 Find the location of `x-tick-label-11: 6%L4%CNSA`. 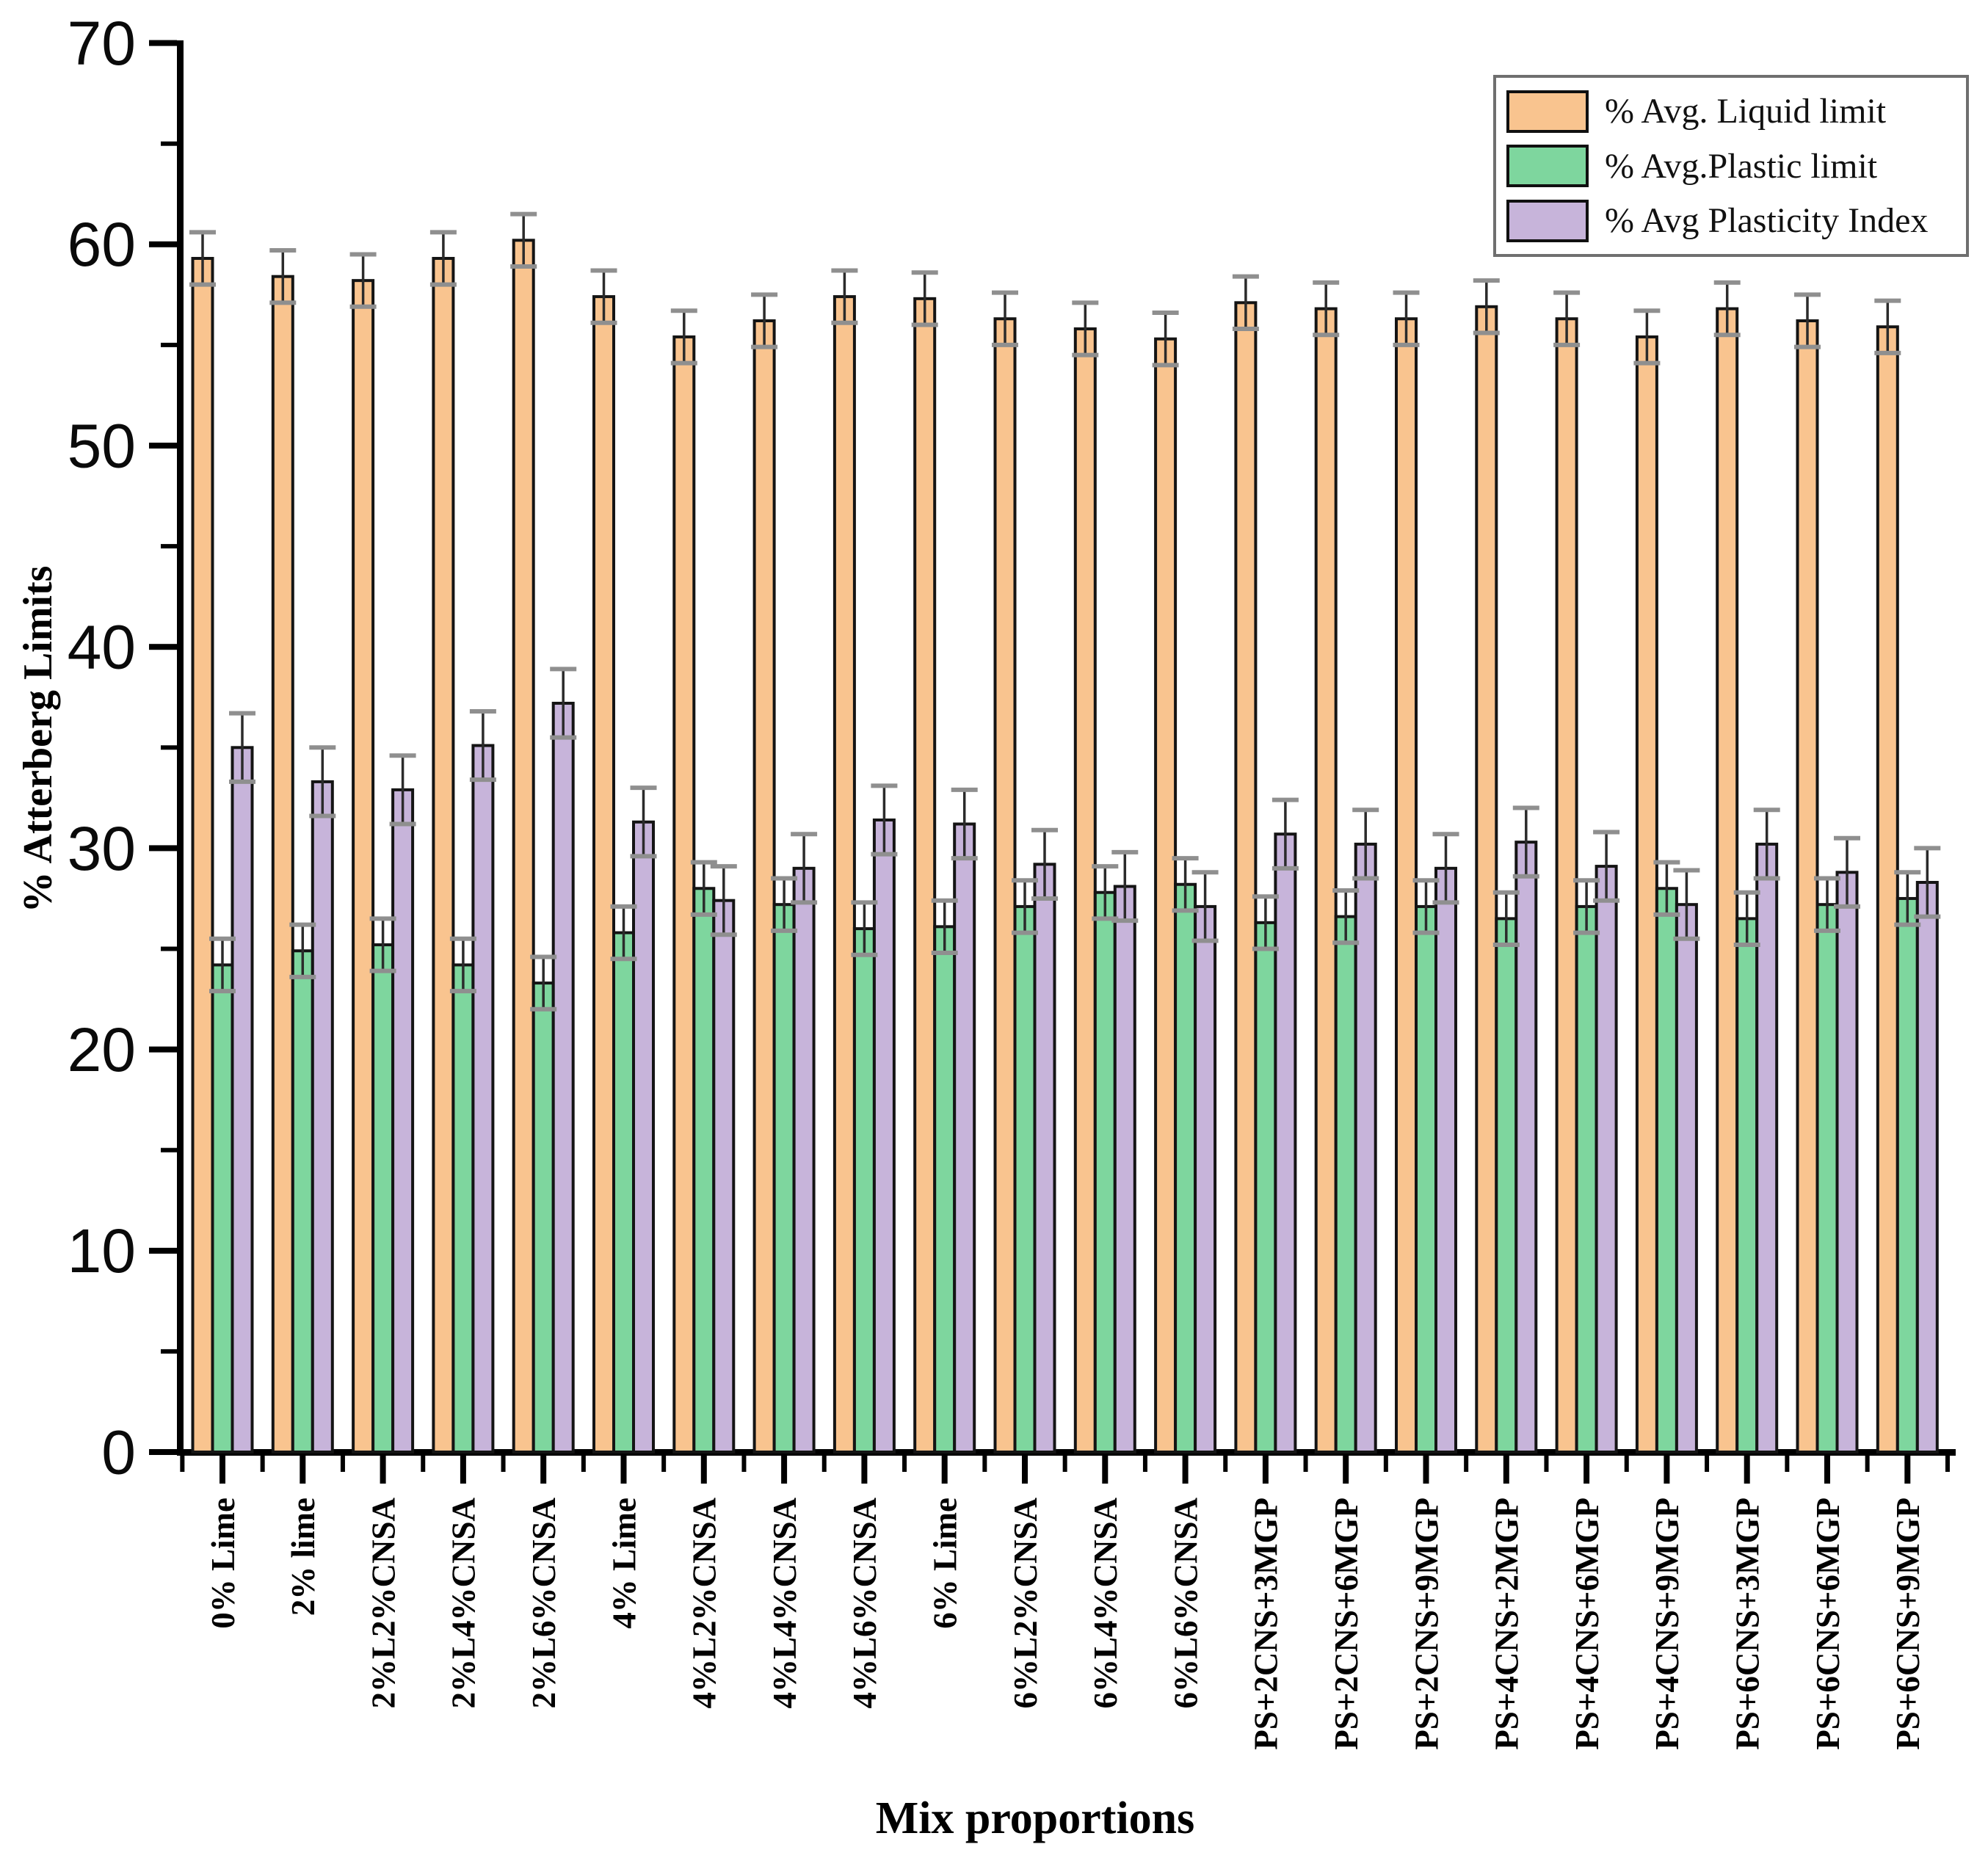

x-tick-label-11: 6%L4%CNSA is located at coordinates (1105, 1603).